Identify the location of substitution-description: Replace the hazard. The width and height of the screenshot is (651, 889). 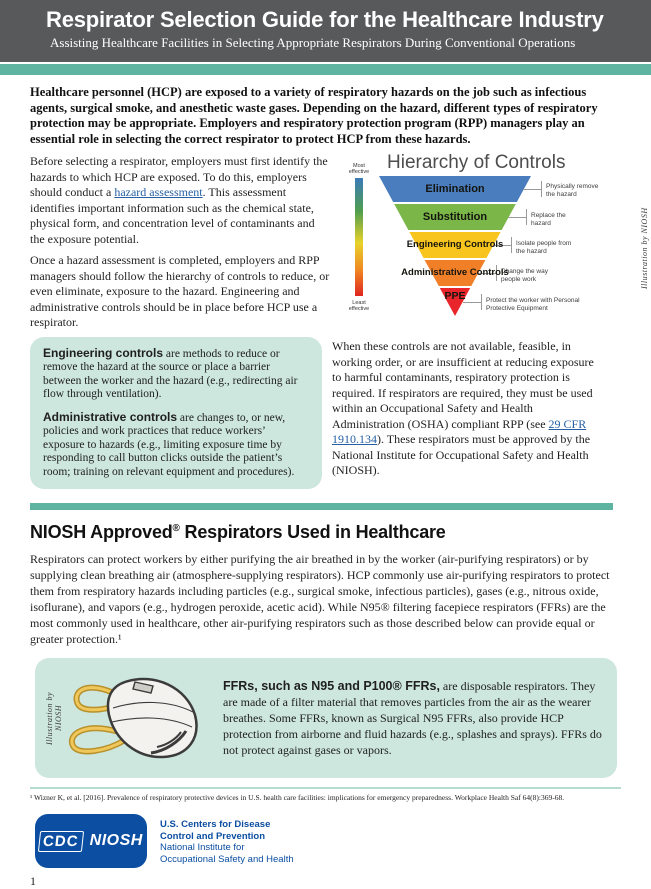
(548, 219).